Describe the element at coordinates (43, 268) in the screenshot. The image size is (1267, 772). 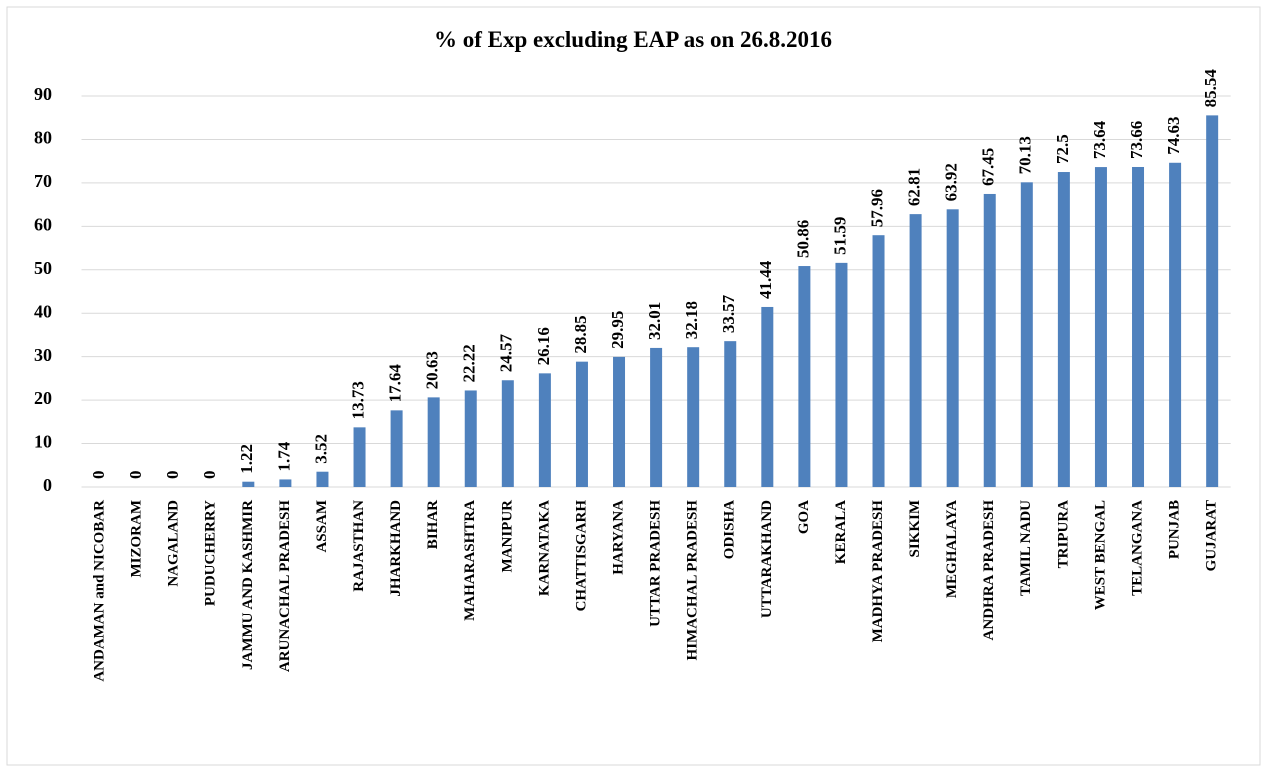
I see `y-tick-label: 50` at that location.